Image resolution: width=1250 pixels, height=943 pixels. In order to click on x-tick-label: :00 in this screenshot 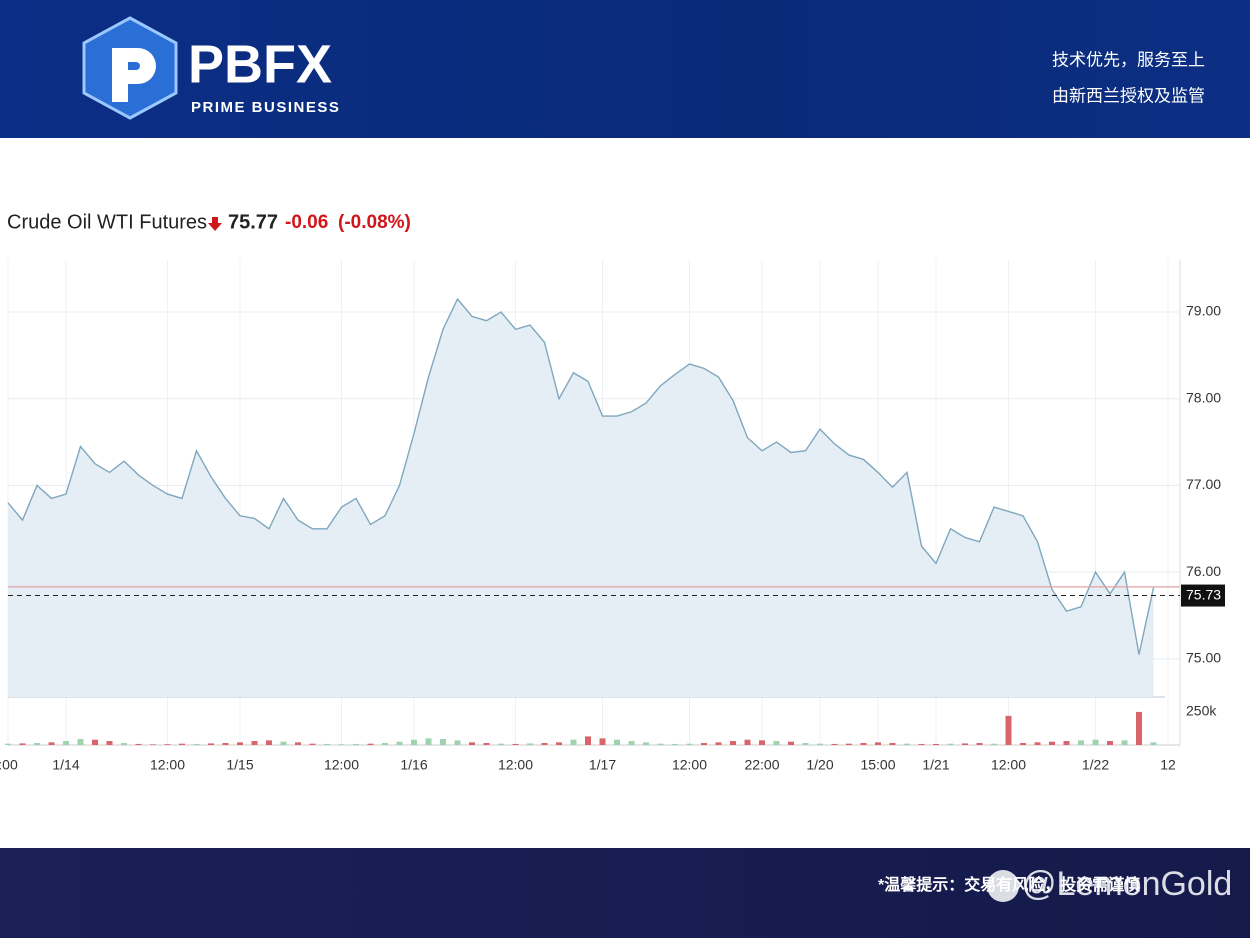, I will do `click(9, 765)`.